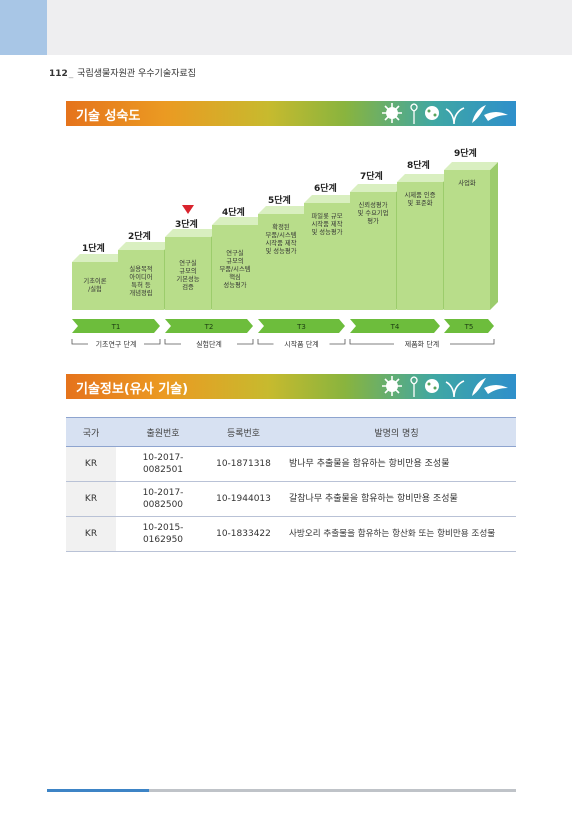 Image resolution: width=572 pixels, height=830 pixels. I want to click on stage-description: 기초이론/실험, so click(95, 285).